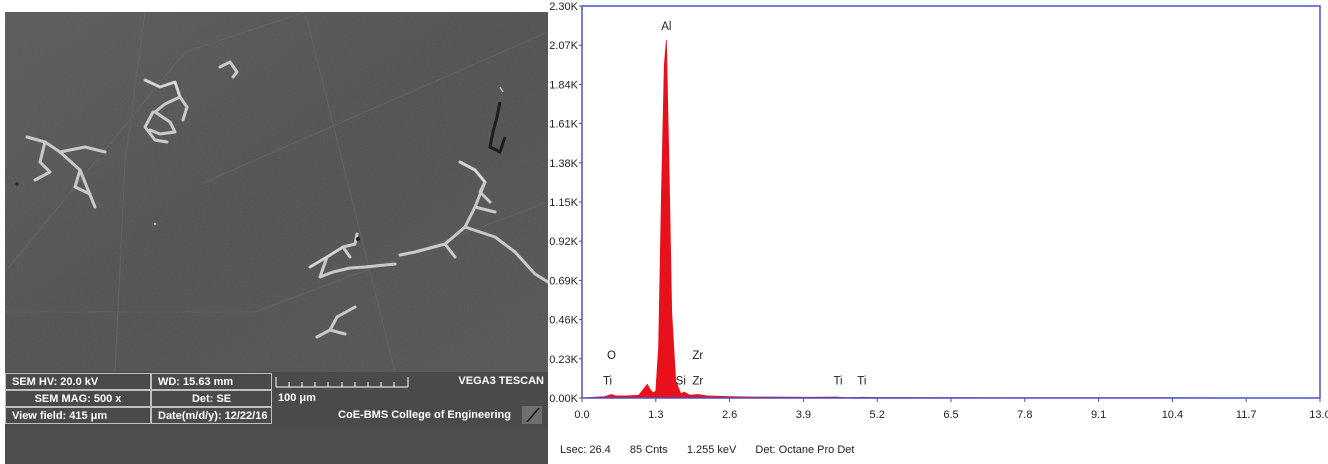 This screenshot has width=1328, height=464. Describe the element at coordinates (563, 46) in the screenshot. I see `y-tick-label: 2.07K` at that location.